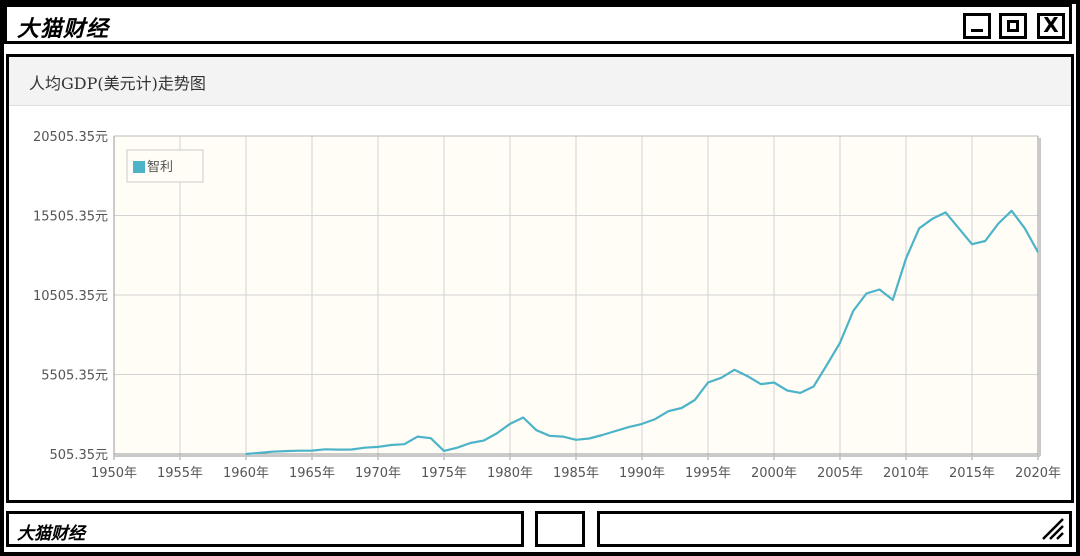 Image resolution: width=1080 pixels, height=556 pixels. Describe the element at coordinates (906, 473) in the screenshot. I see `x-tick-label: 2010年` at that location.